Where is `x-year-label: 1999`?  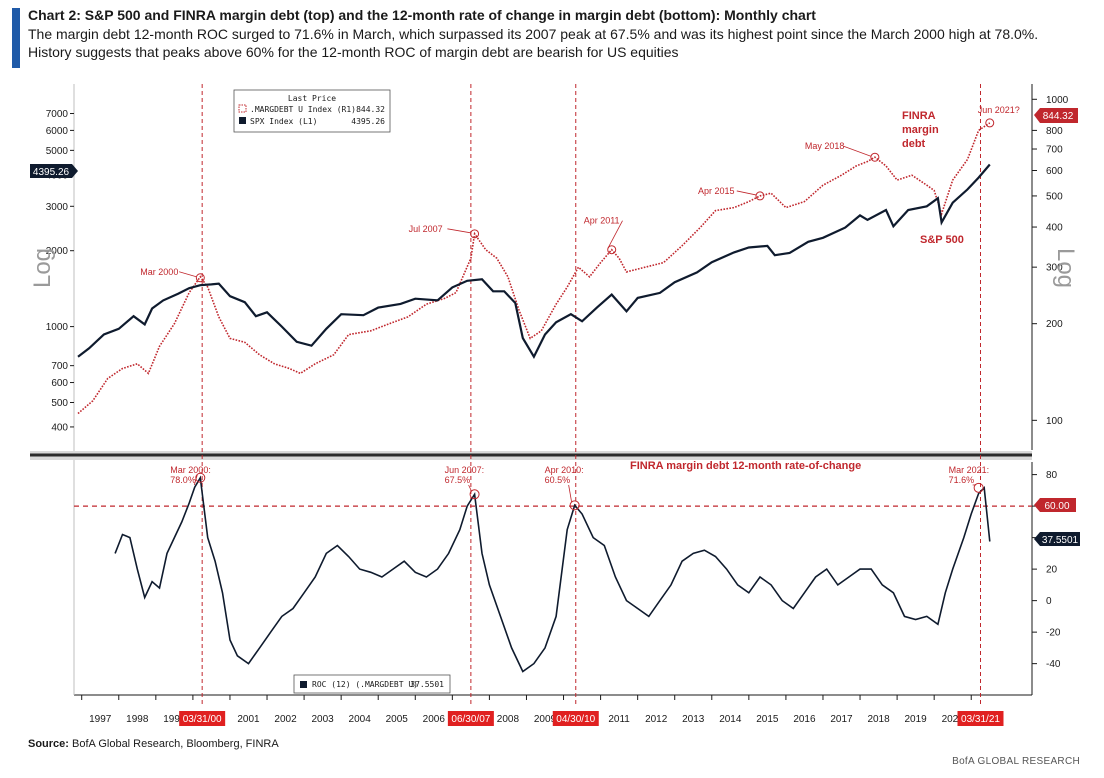 x-year-label: 1999 is located at coordinates (174, 719).